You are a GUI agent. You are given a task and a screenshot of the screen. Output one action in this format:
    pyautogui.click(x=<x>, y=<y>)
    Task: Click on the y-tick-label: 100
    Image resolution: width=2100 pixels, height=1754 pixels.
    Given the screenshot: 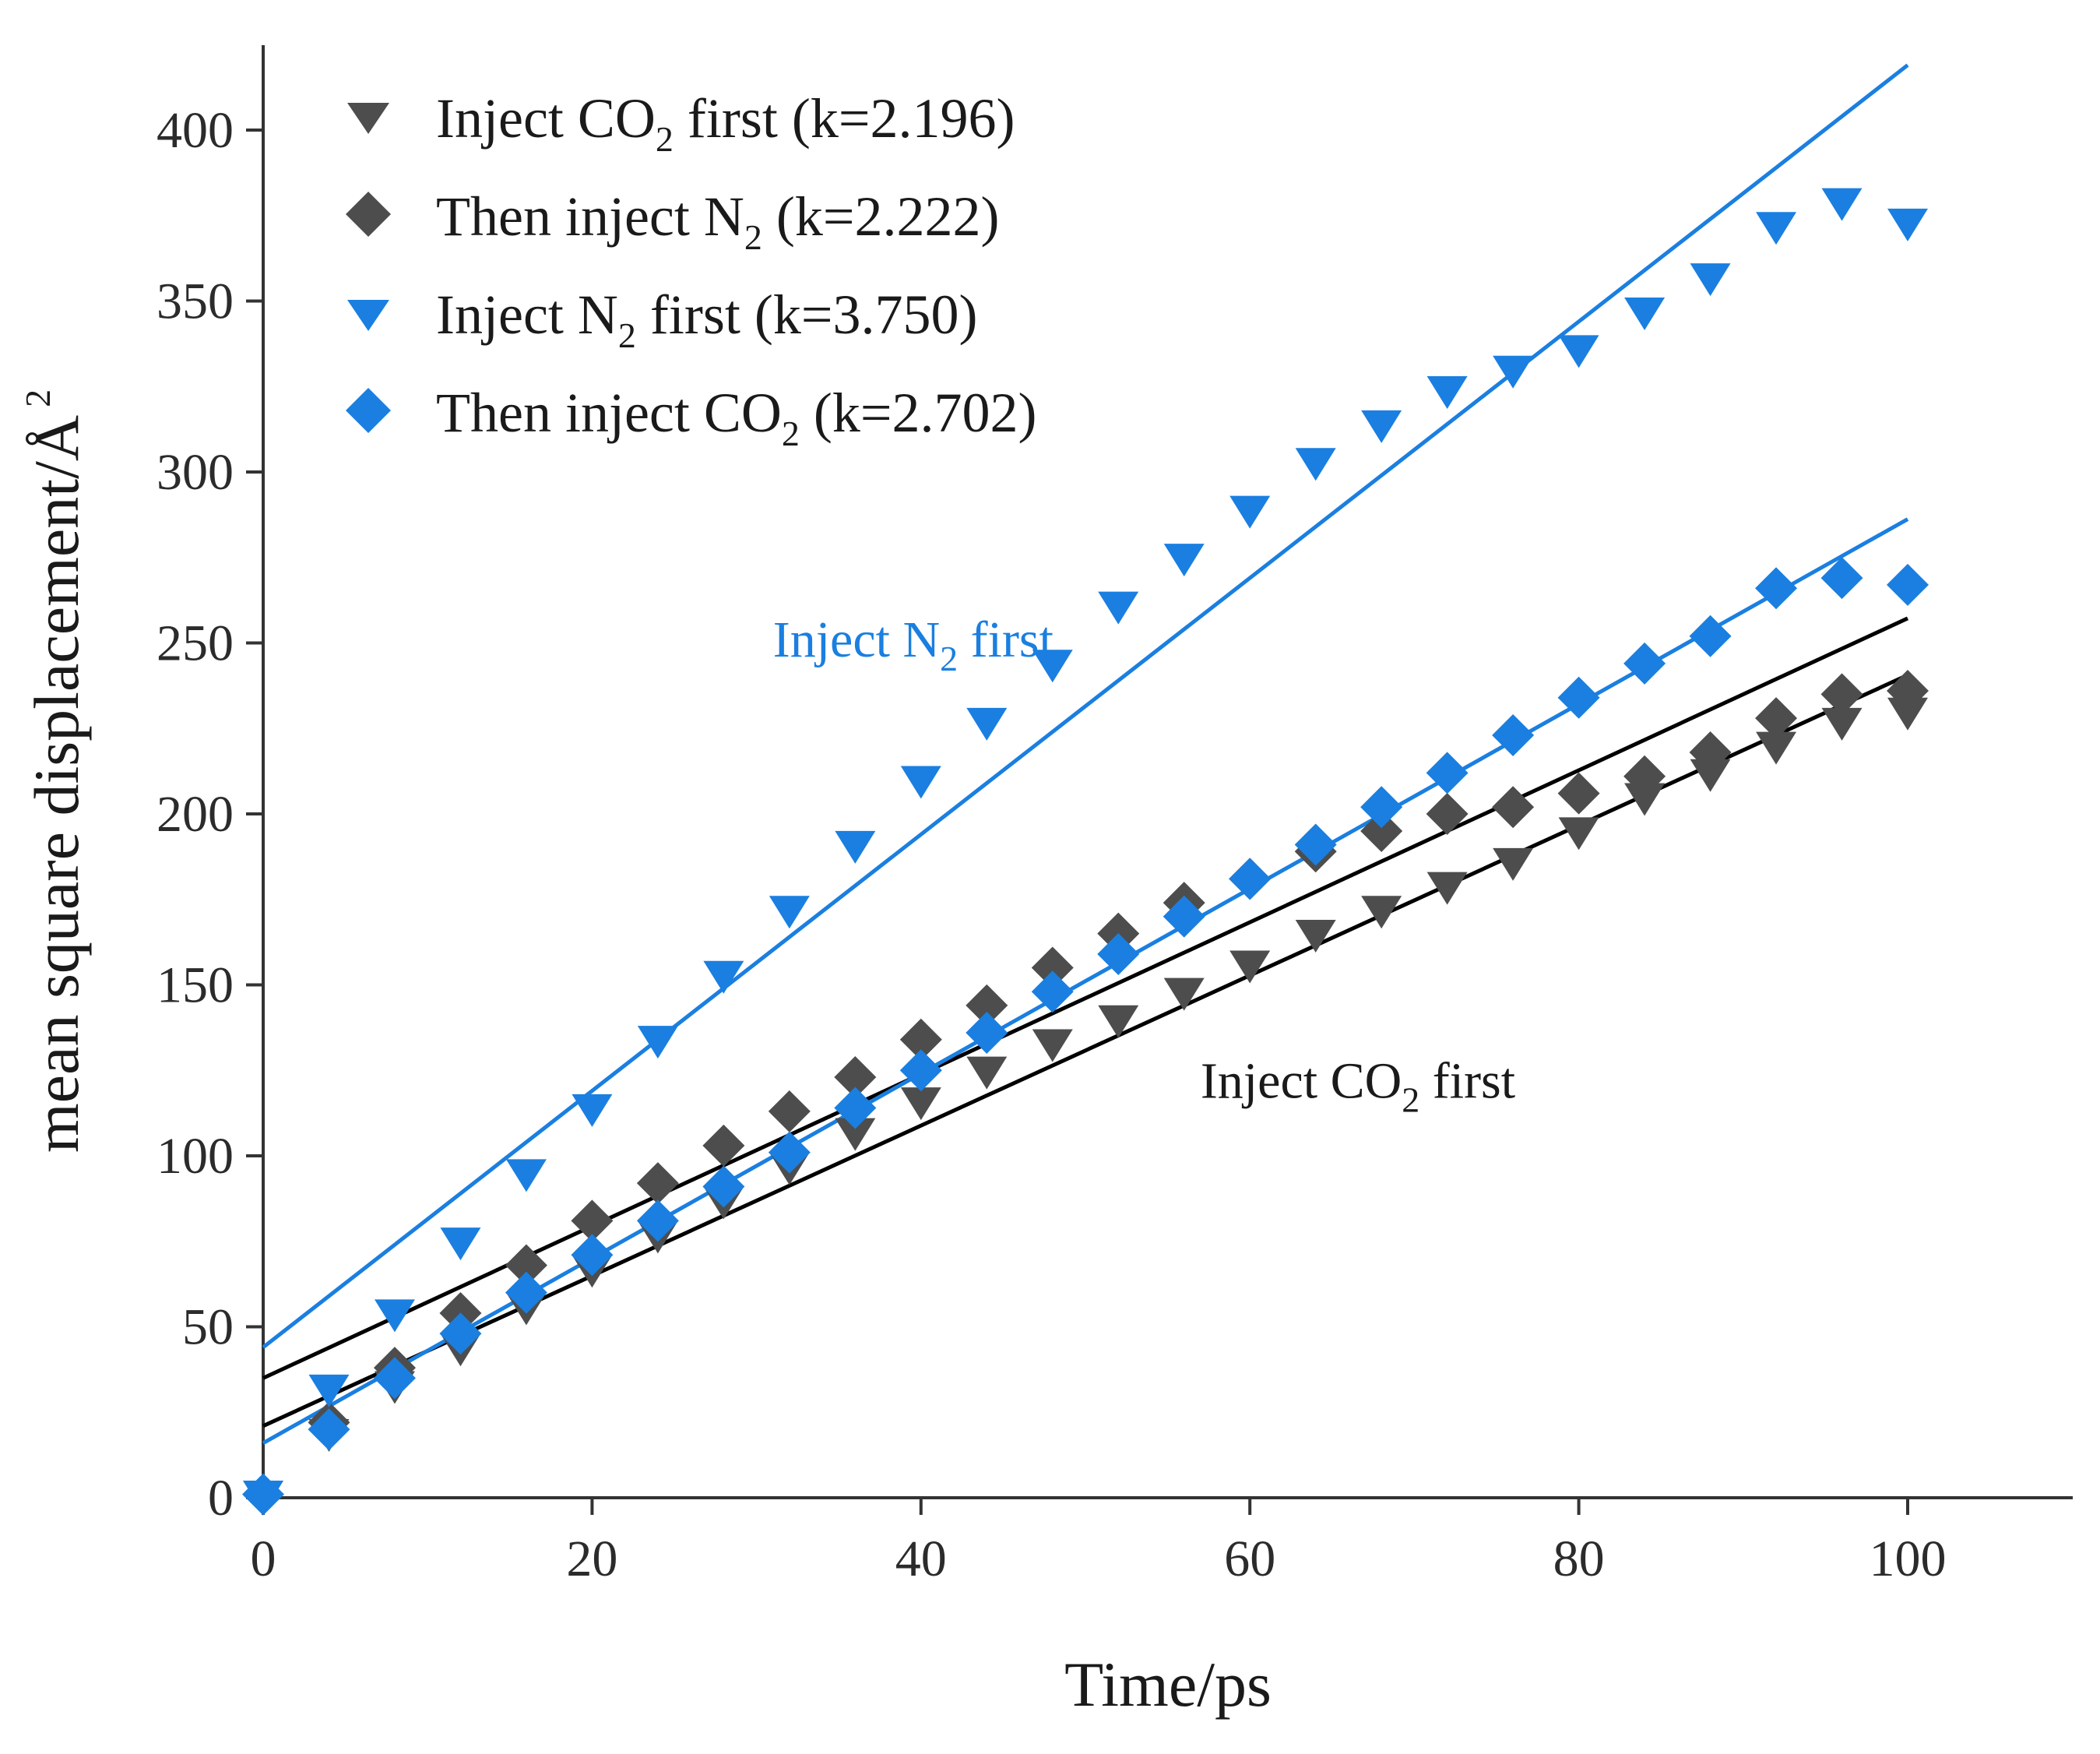 What is the action you would take?
    pyautogui.click(x=195, y=1157)
    